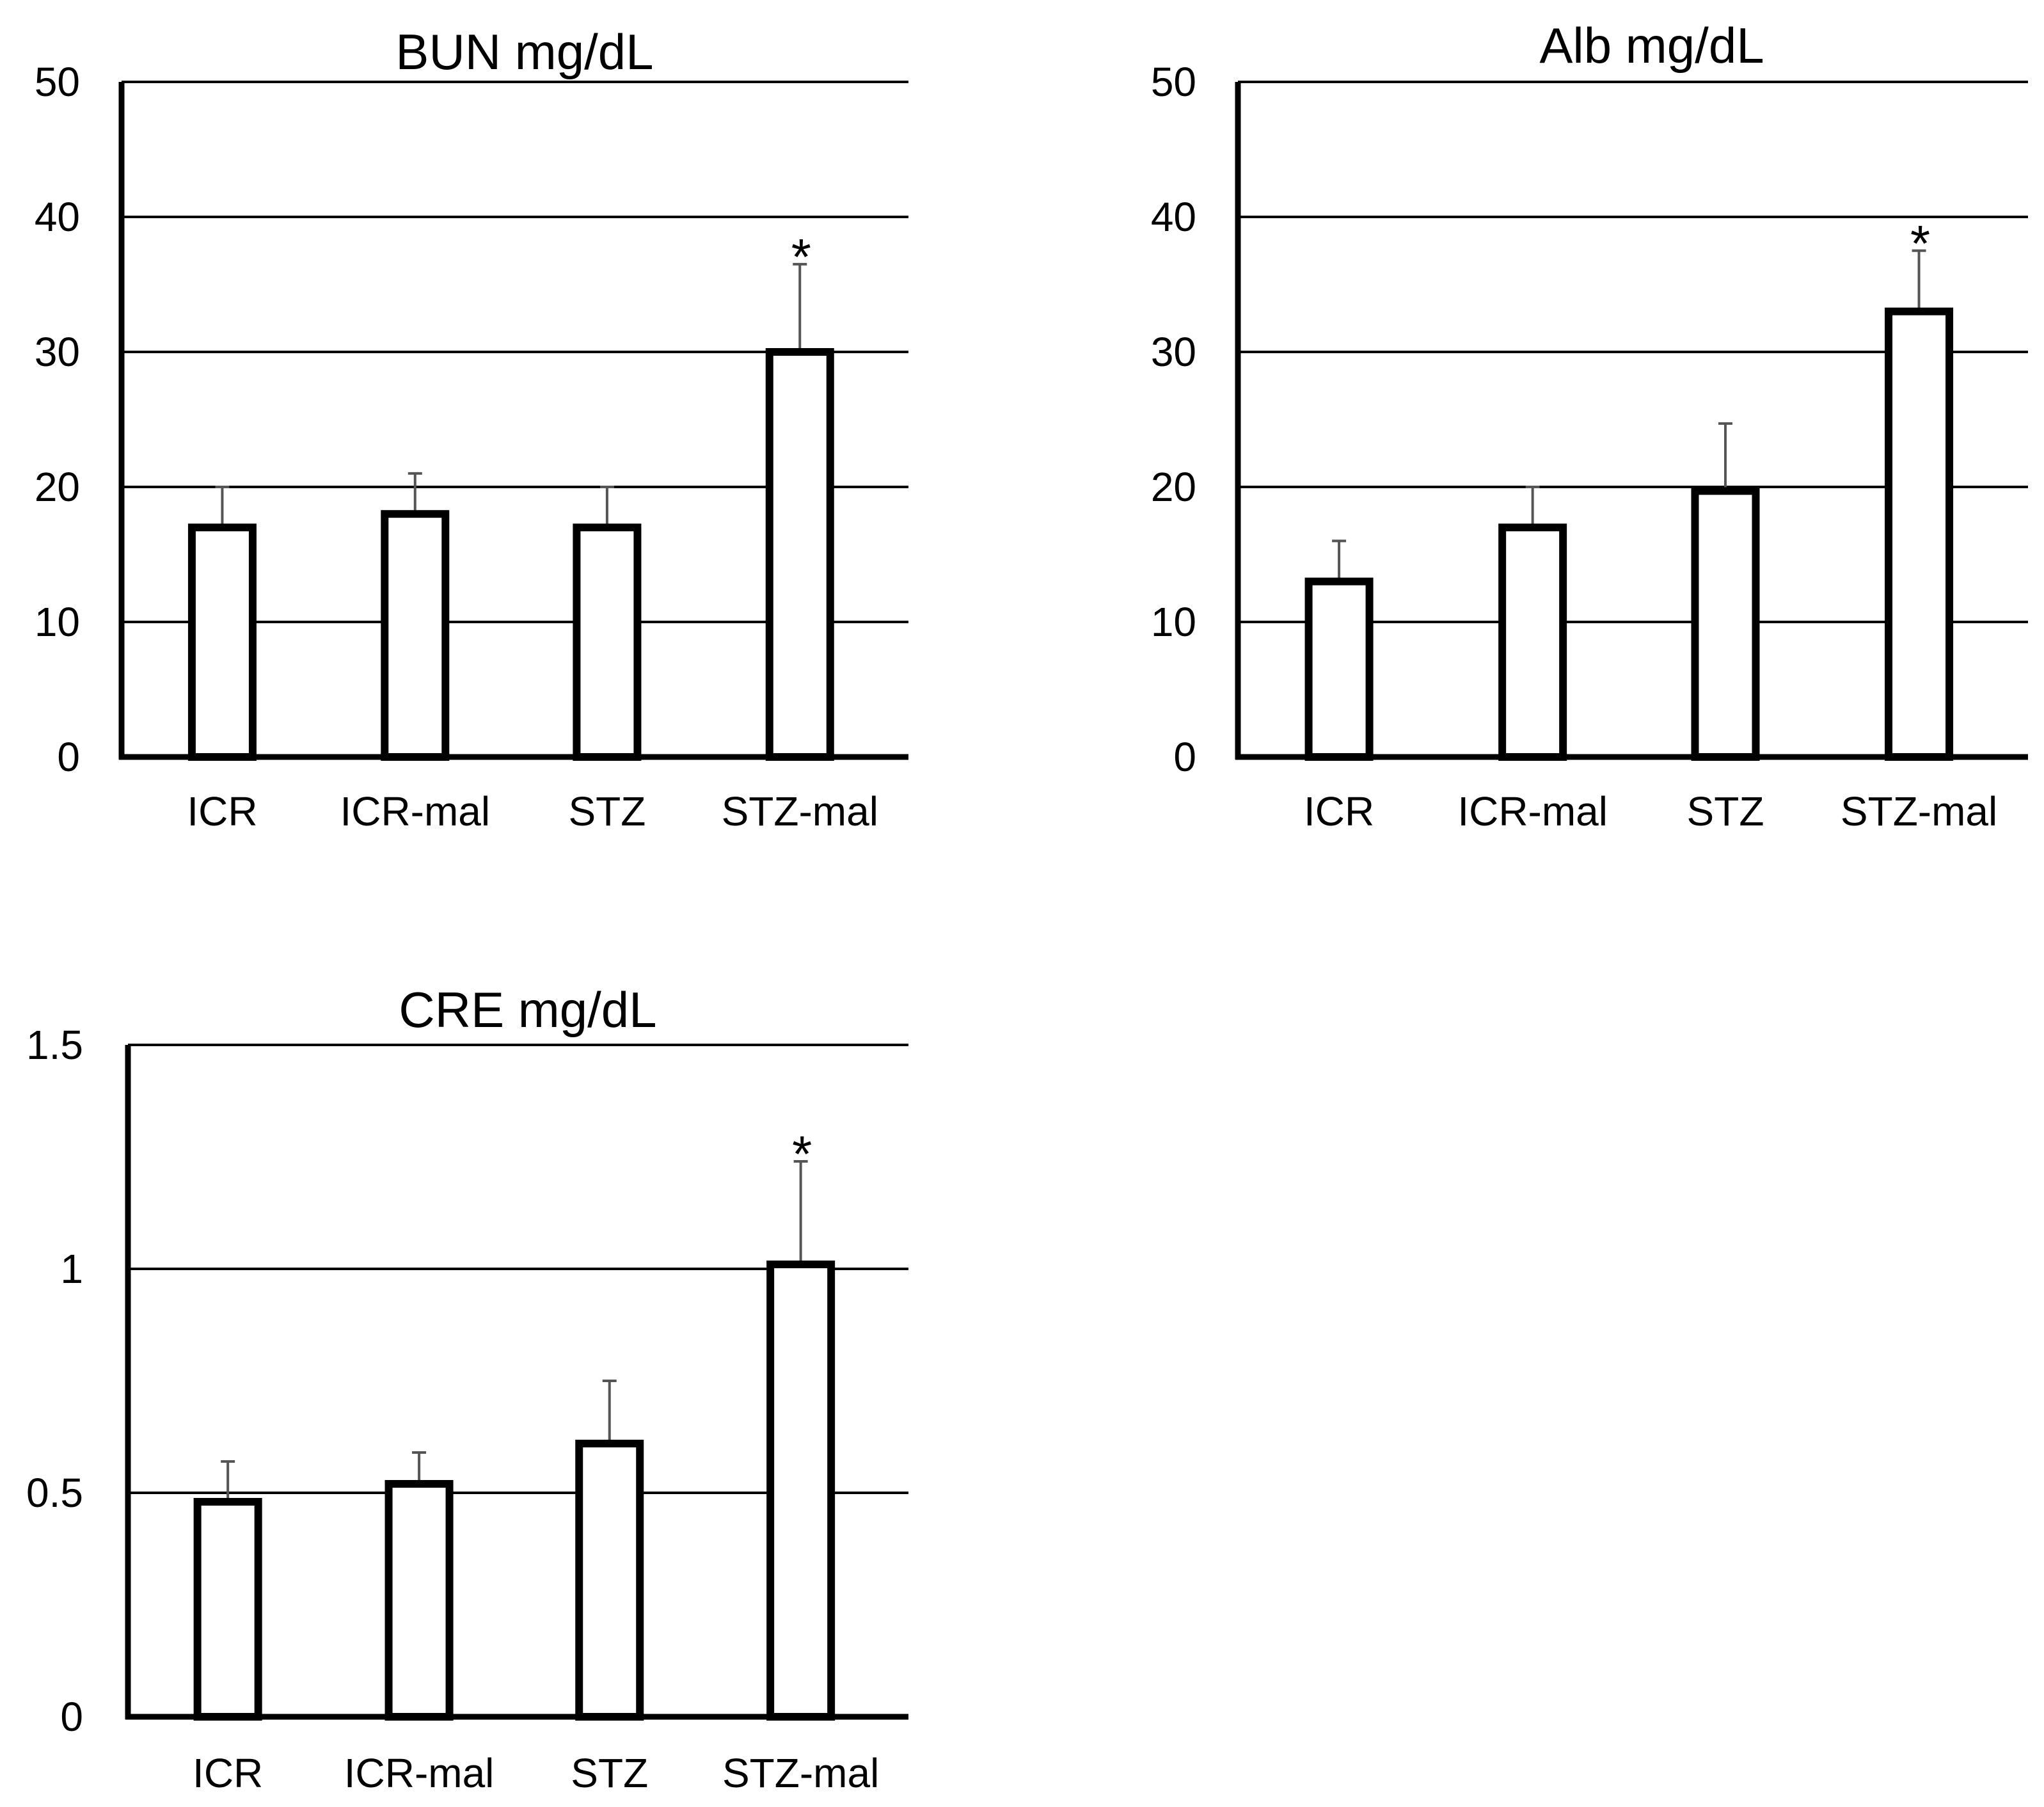 Image resolution: width=2044 pixels, height=1807 pixels. Describe the element at coordinates (71, 1269) in the screenshot. I see `y-tick-label: 1` at that location.